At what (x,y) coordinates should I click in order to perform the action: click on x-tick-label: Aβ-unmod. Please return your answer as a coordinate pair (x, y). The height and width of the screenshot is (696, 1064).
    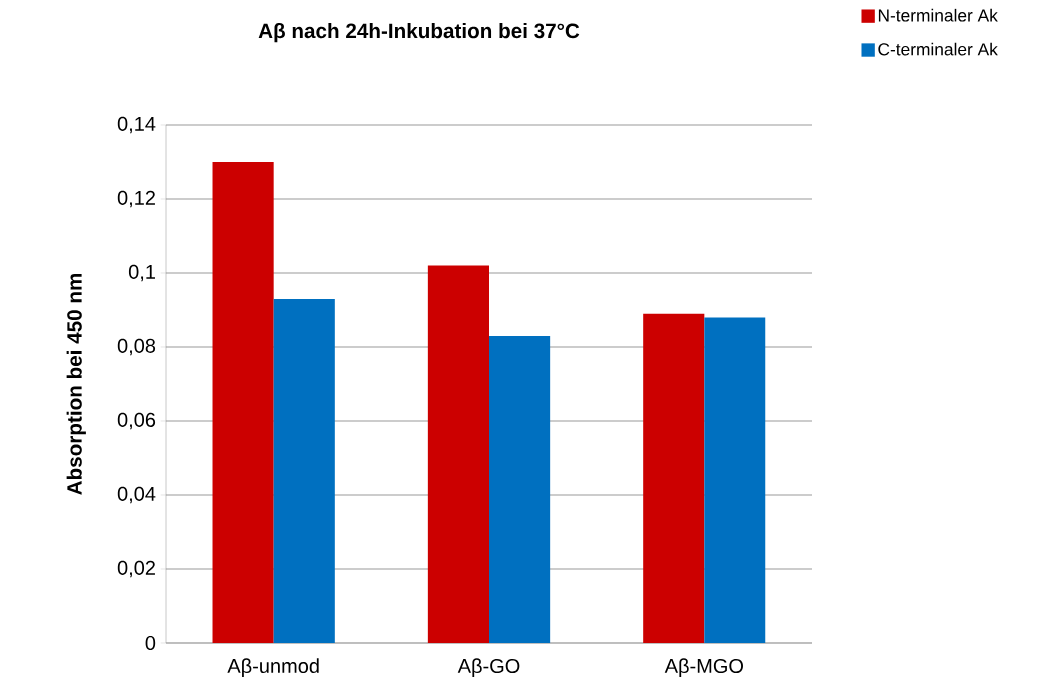
    Looking at the image, I should click on (273, 667).